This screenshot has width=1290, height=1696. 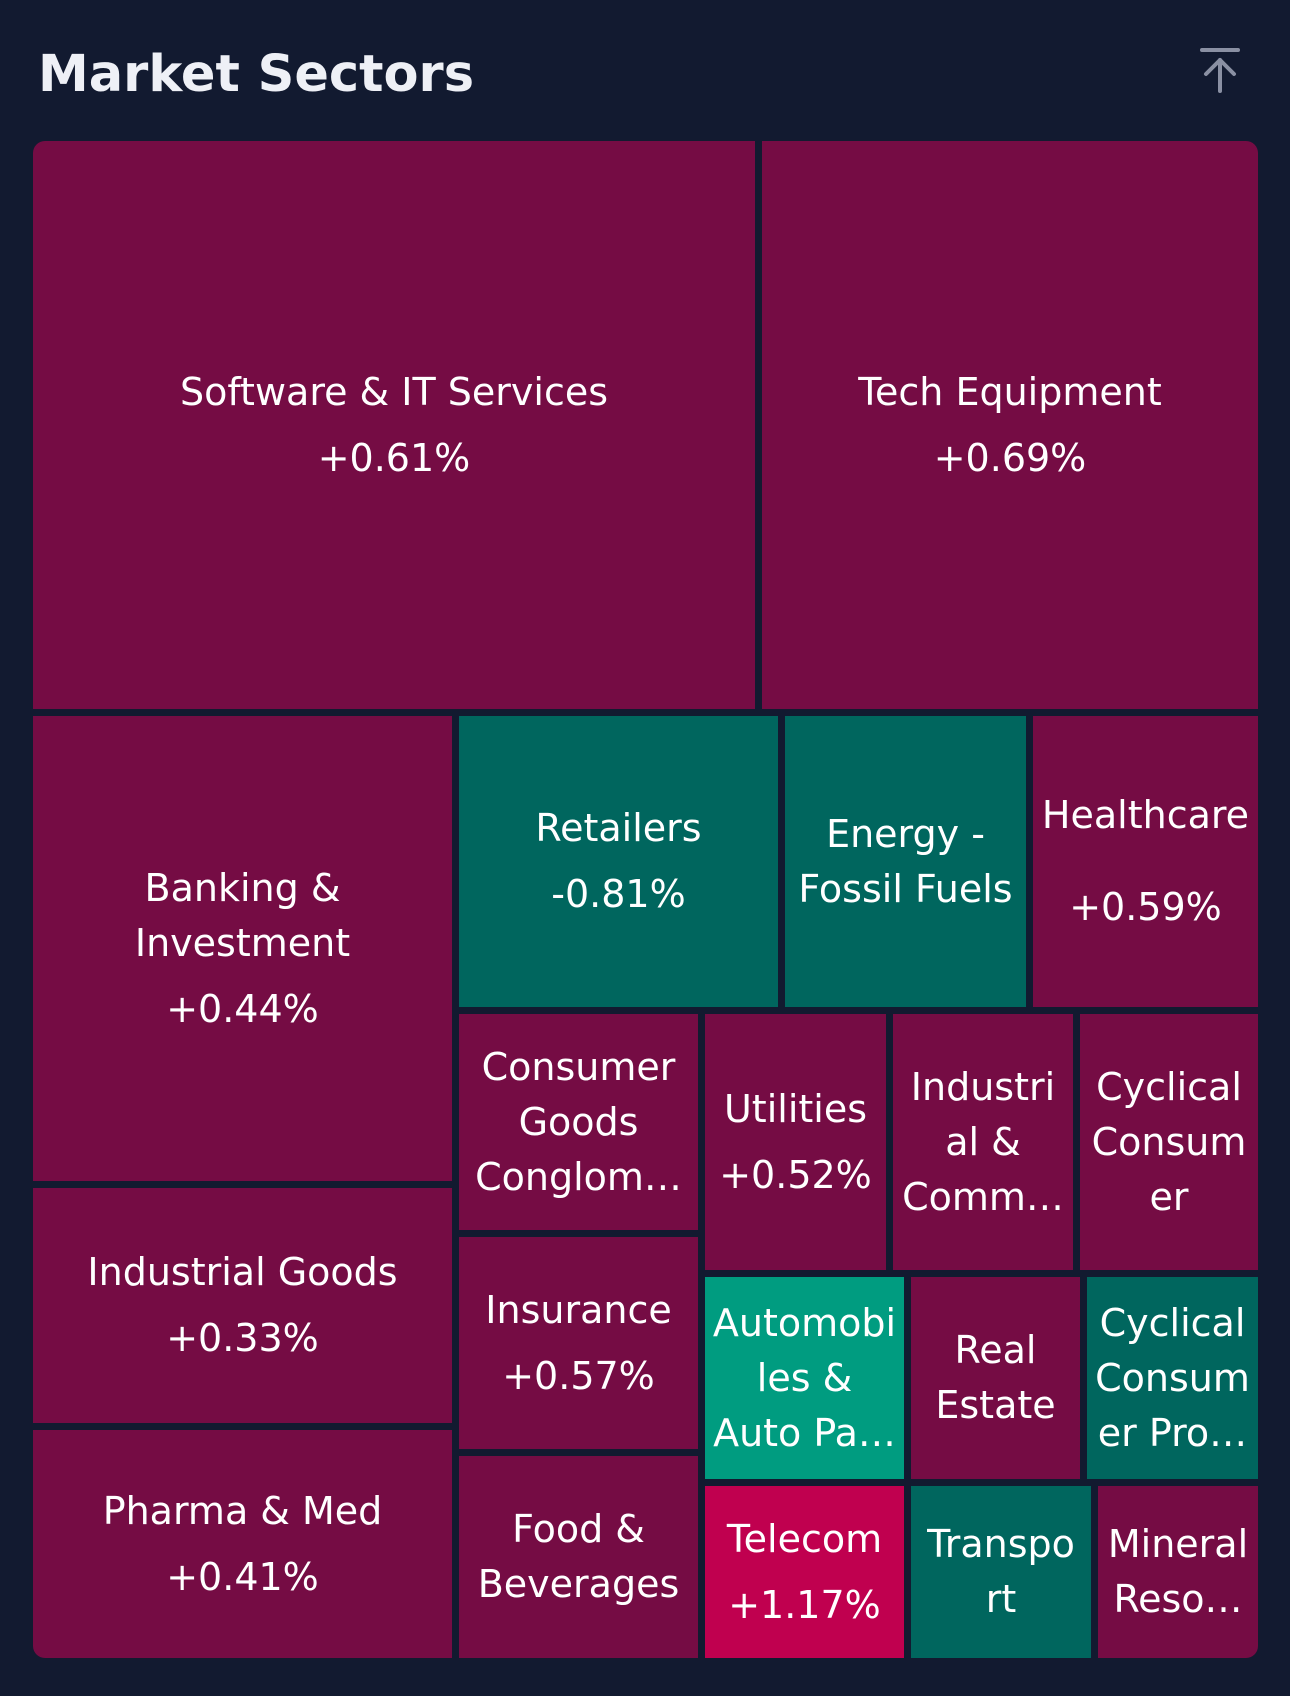 I want to click on tile-content: Insurance +0.57%, so click(x=578, y=1343).